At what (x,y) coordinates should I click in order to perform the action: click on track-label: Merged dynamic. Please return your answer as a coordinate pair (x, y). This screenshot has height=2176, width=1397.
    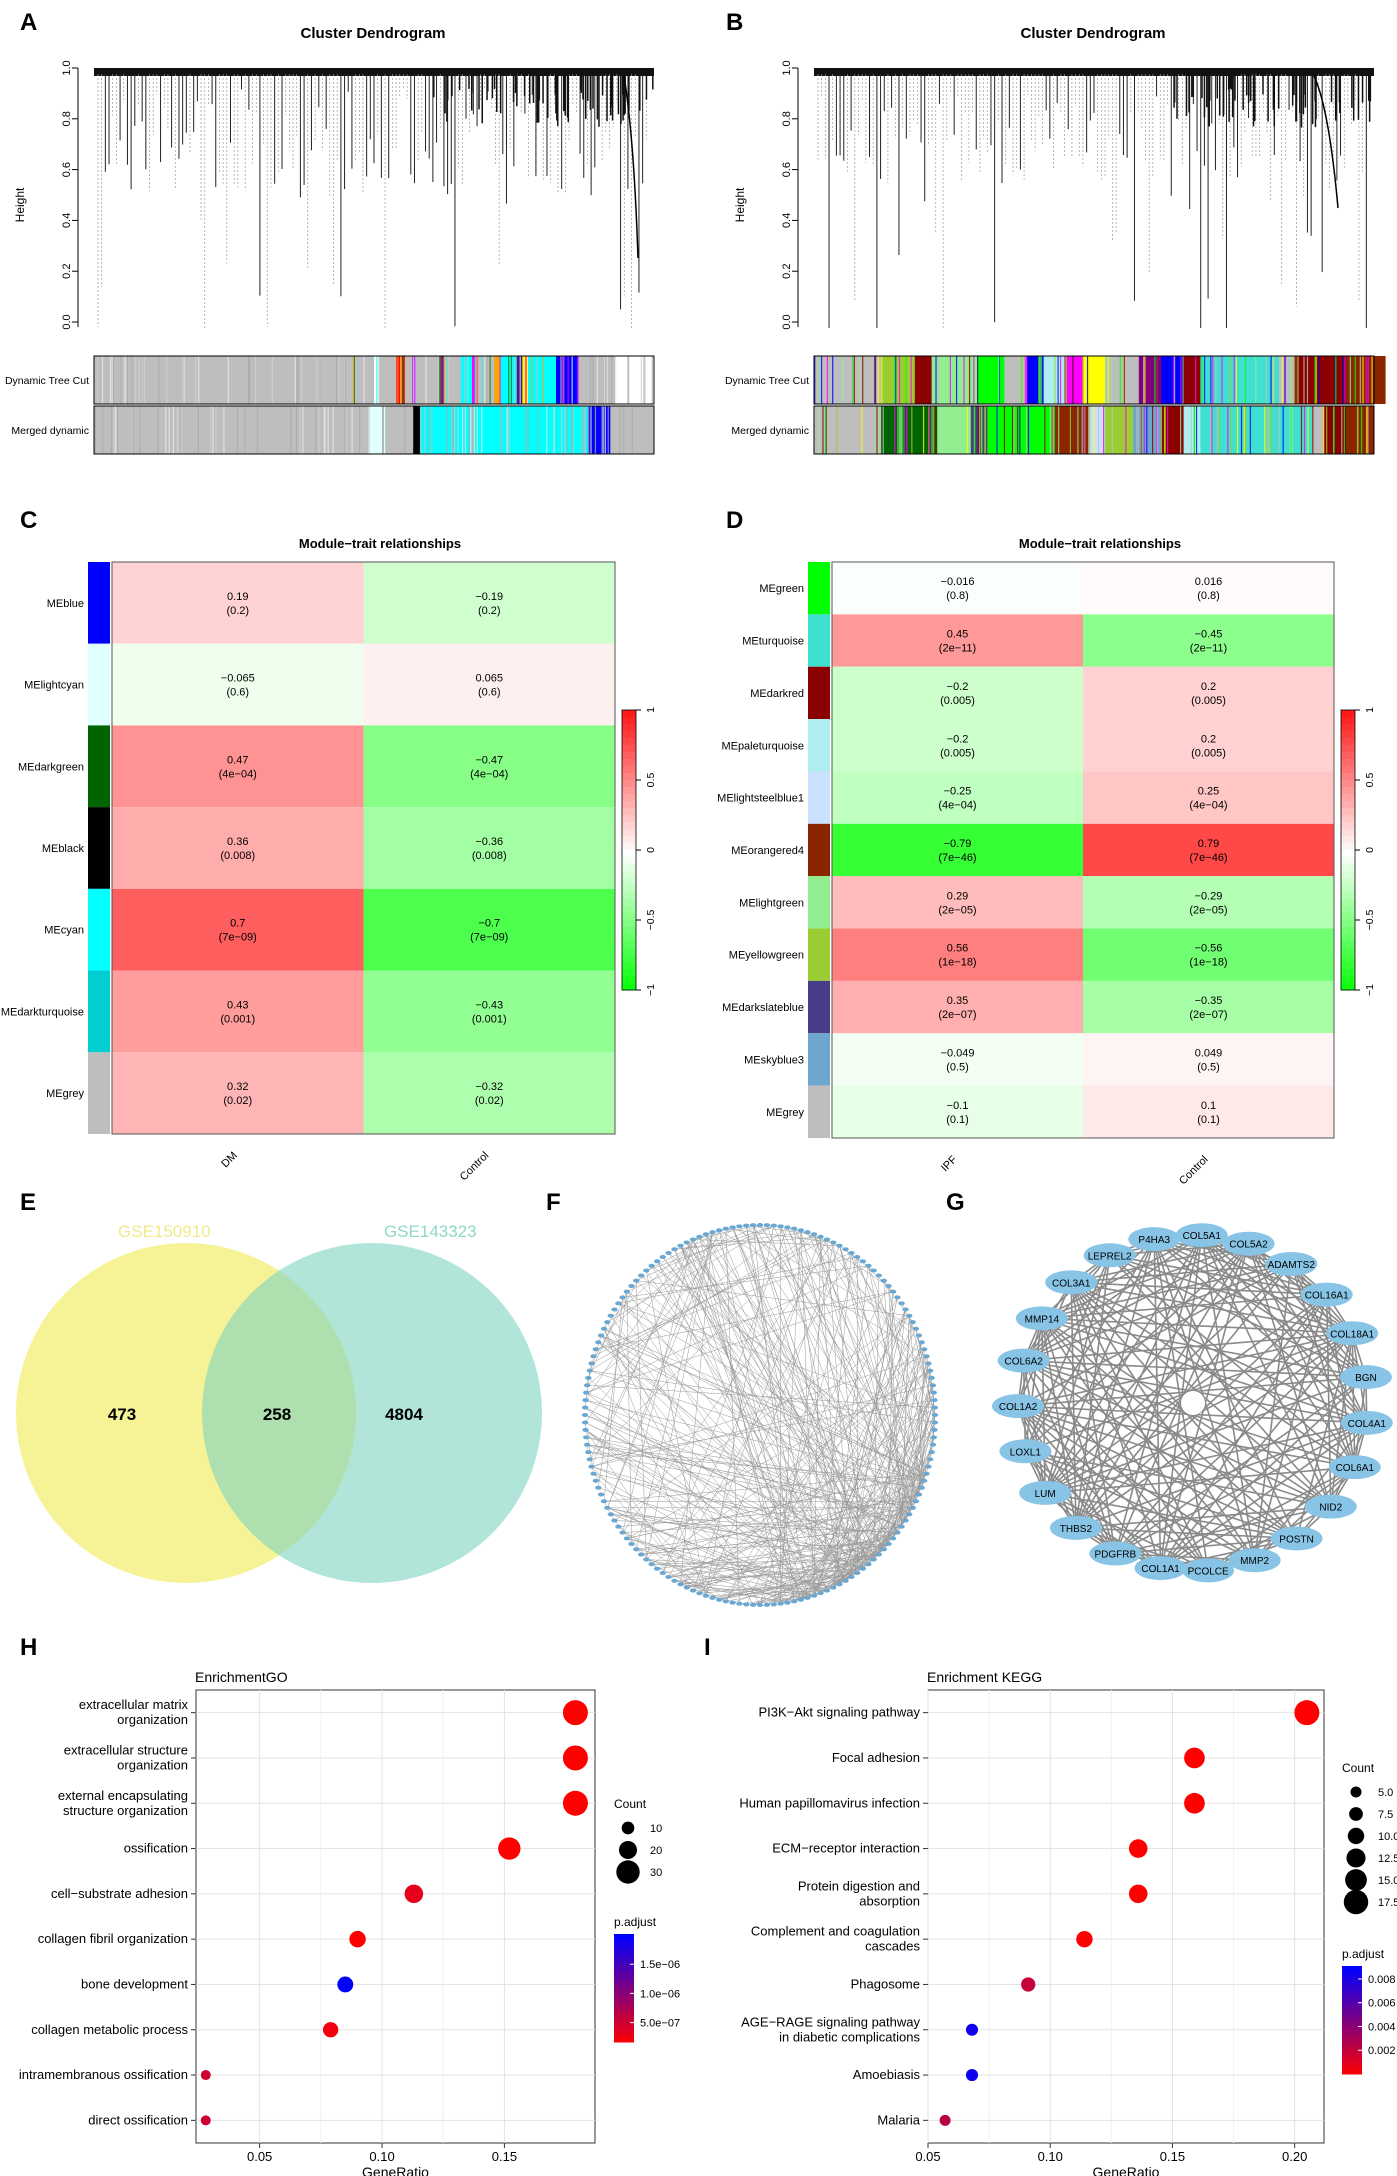
    Looking at the image, I should click on (50, 431).